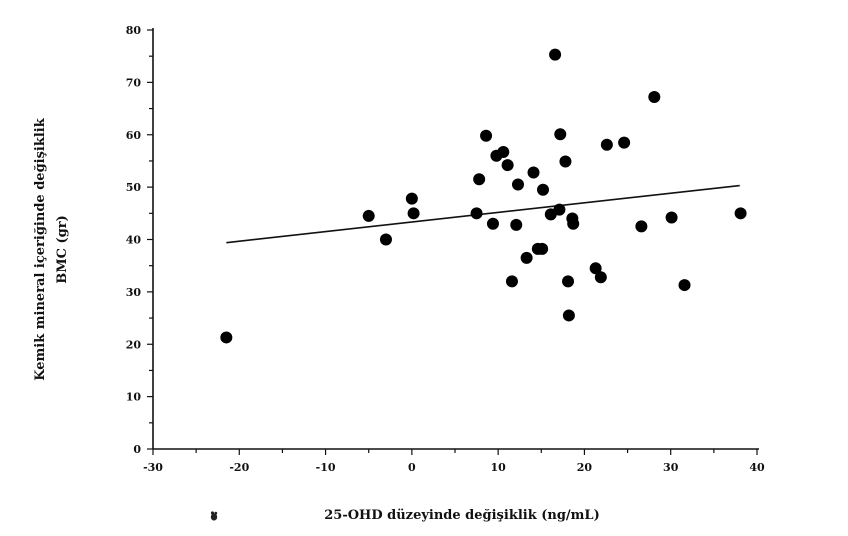  I want to click on x-tick-label: 10, so click(498, 467).